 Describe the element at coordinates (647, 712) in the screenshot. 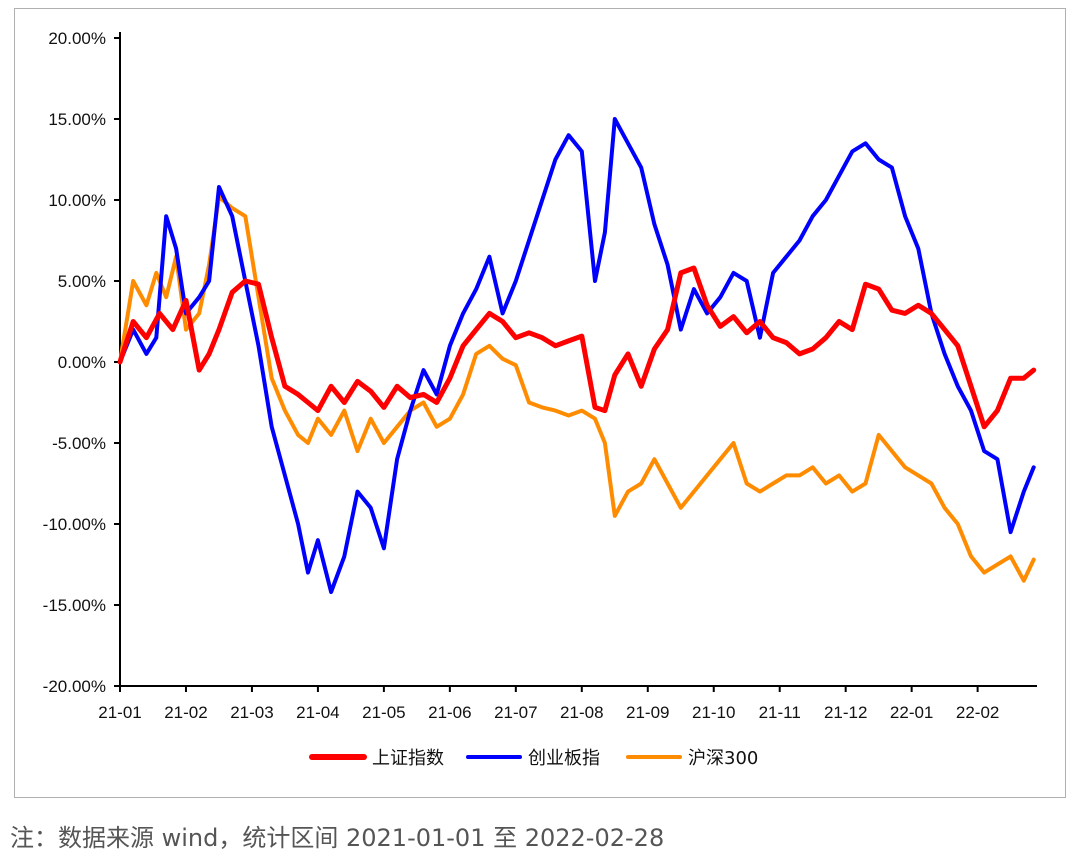

I see `x-tick-label: 21-09` at that location.